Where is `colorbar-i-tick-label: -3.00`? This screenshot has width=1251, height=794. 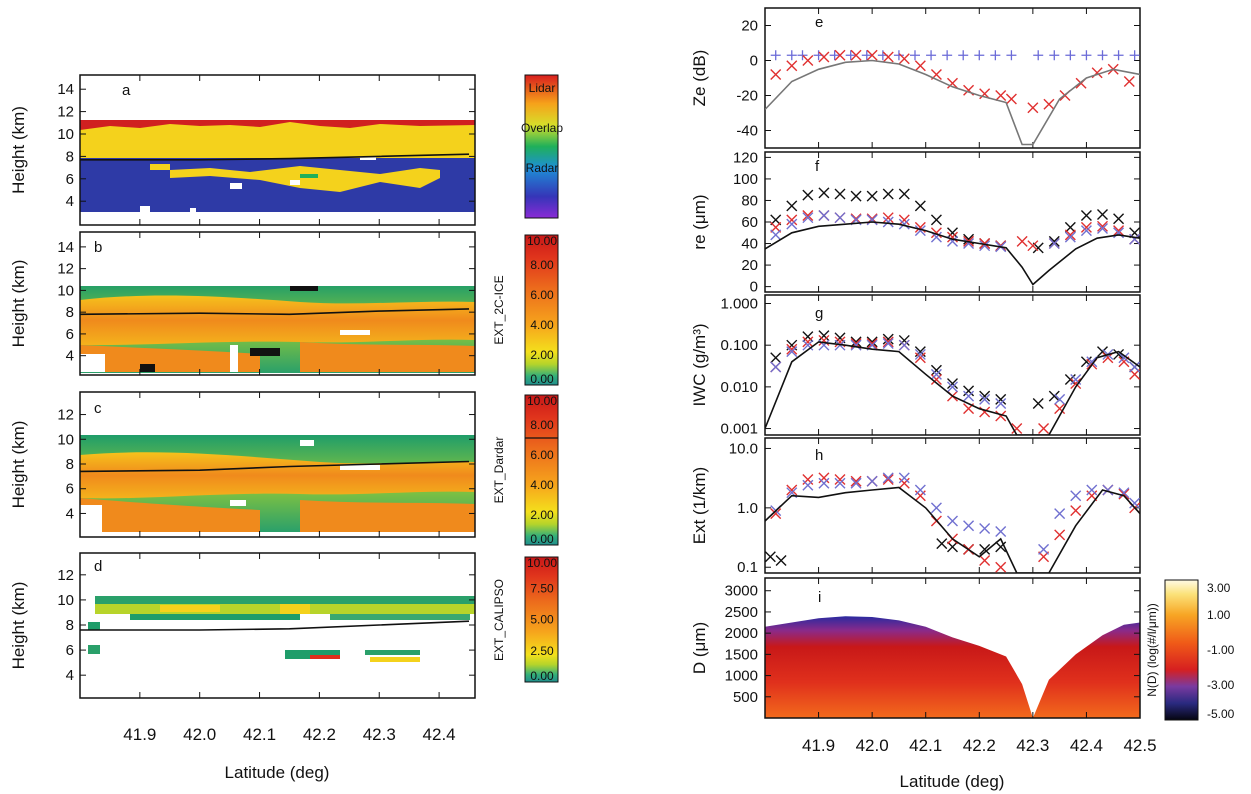 colorbar-i-tick-label: -3.00 is located at coordinates (1221, 685).